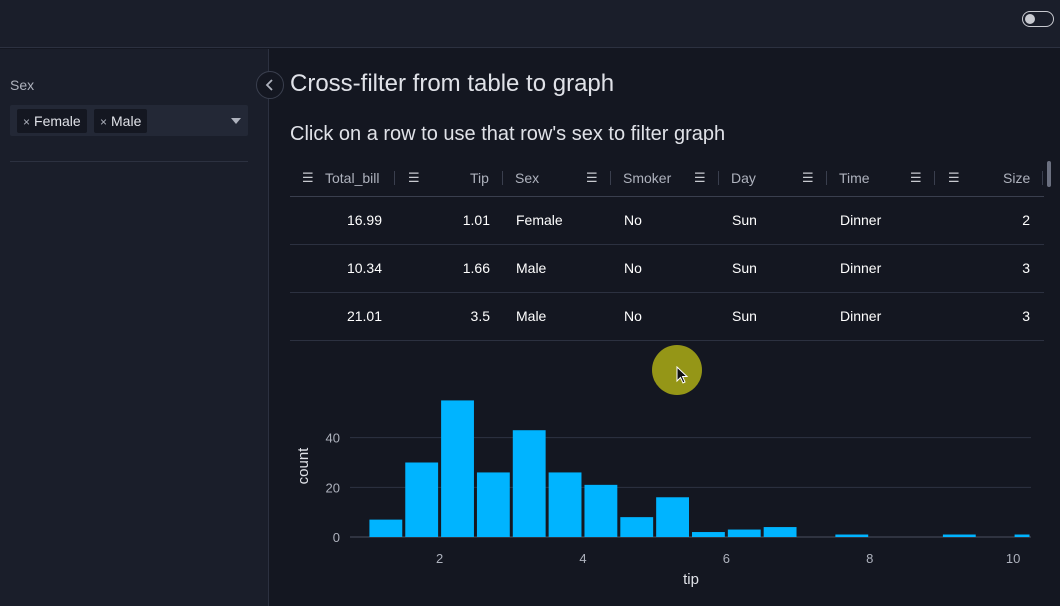  I want to click on cell-tip: 1.01, so click(476, 220).